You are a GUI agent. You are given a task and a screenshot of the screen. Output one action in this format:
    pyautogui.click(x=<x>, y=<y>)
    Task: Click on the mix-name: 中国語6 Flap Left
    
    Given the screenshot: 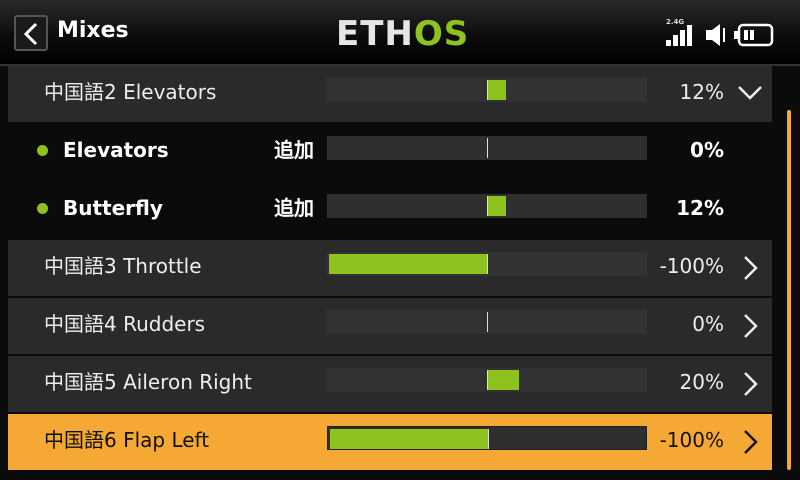 What is the action you would take?
    pyautogui.click(x=127, y=440)
    